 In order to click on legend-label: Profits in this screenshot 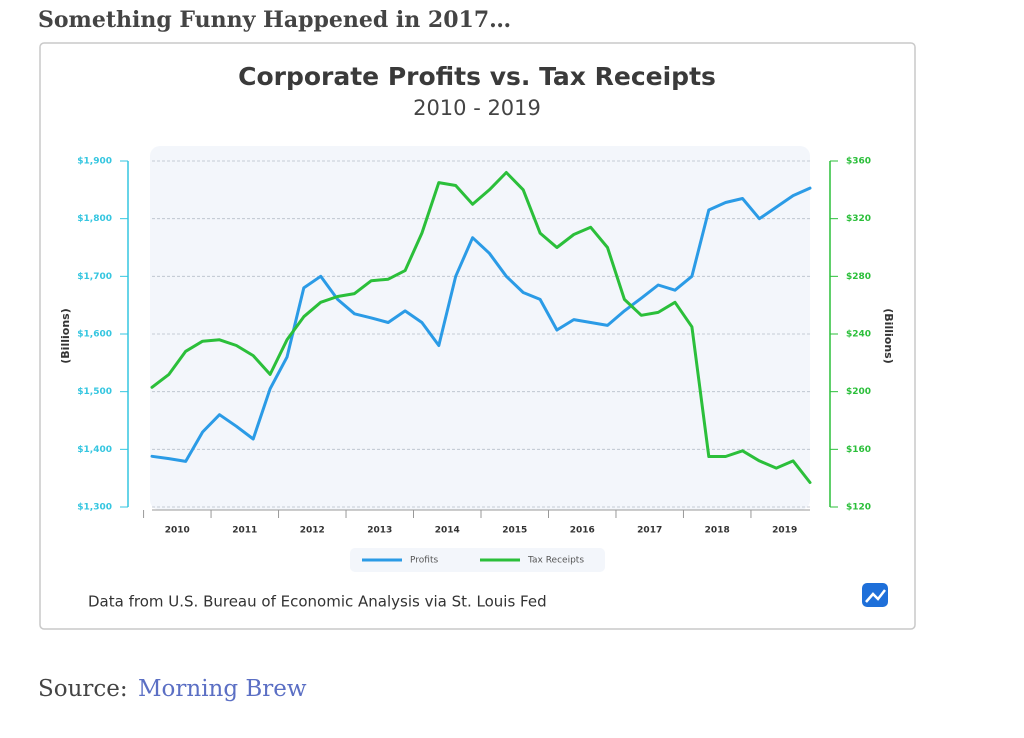, I will do `click(424, 561)`.